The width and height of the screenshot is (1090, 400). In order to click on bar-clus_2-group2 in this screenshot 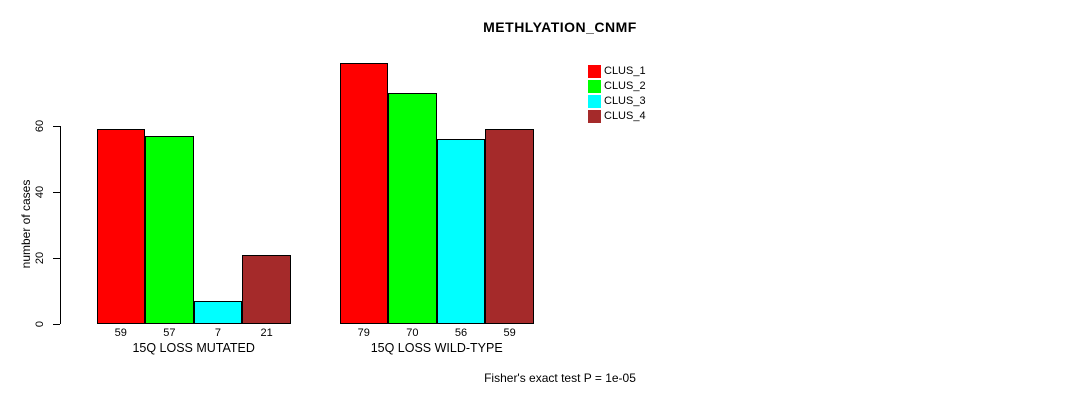, I will do `click(412, 208)`.